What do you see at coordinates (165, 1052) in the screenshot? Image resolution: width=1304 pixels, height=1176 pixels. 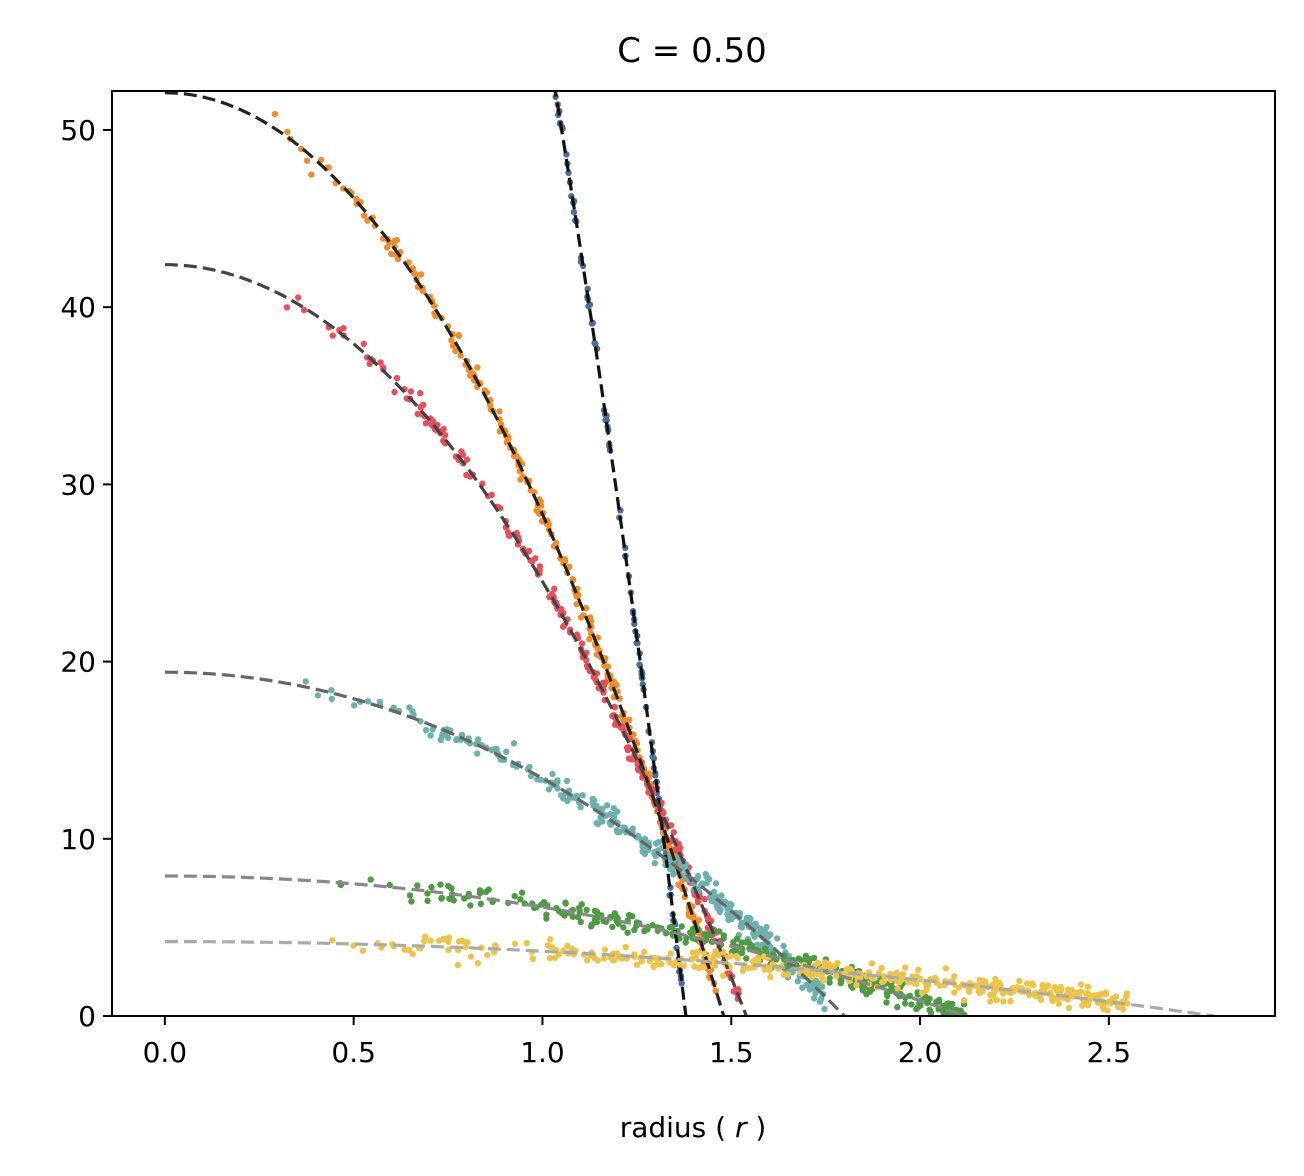 I see `x-tick-label: 0.0` at bounding box center [165, 1052].